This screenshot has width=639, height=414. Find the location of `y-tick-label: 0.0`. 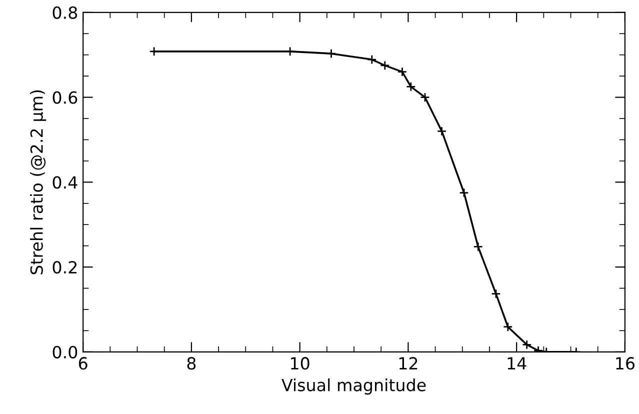

y-tick-label: 0.0 is located at coordinates (65, 352).